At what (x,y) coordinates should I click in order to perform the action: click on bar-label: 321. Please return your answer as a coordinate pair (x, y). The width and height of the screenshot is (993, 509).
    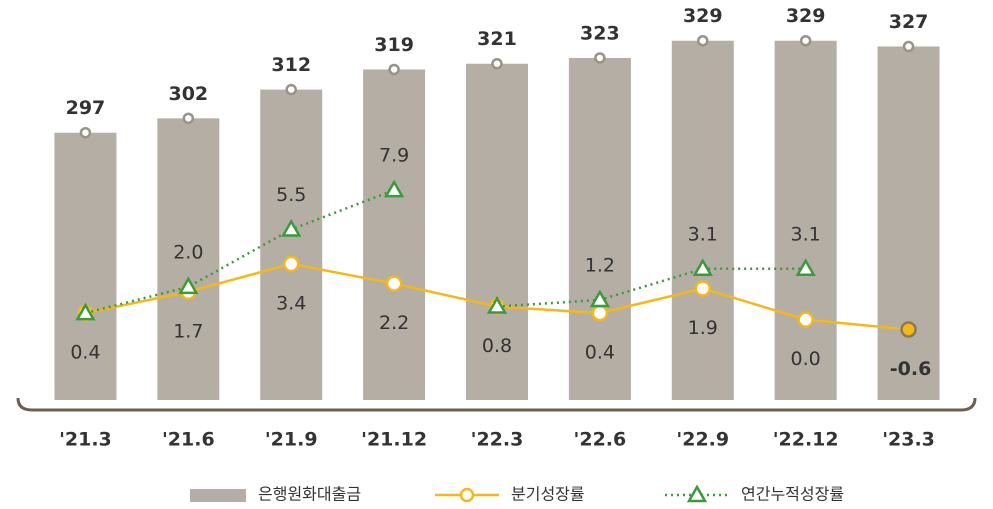
    Looking at the image, I should click on (497, 39).